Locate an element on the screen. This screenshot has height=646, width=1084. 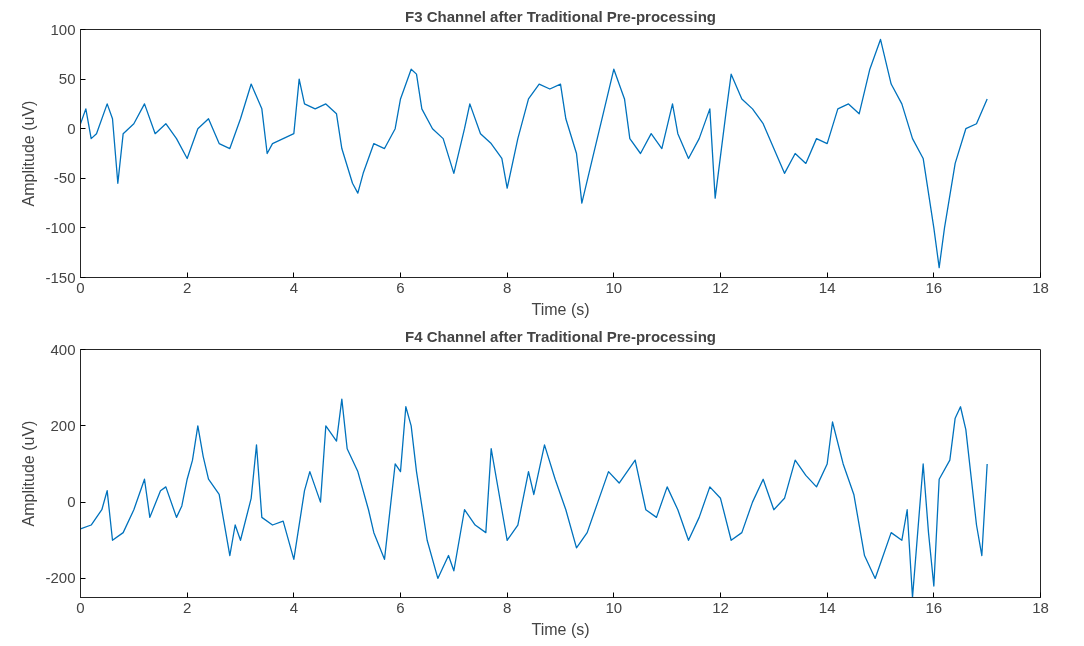
y-tick-label: 50 is located at coordinates (67, 79).